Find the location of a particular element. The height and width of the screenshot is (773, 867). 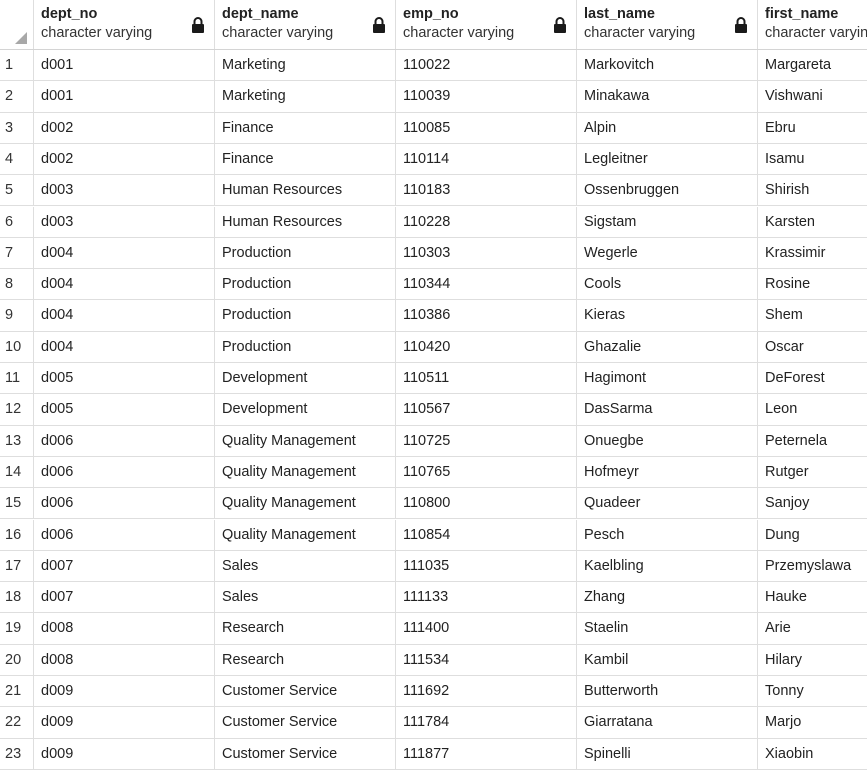

cell-last-name: Wegerle is located at coordinates (667, 253).